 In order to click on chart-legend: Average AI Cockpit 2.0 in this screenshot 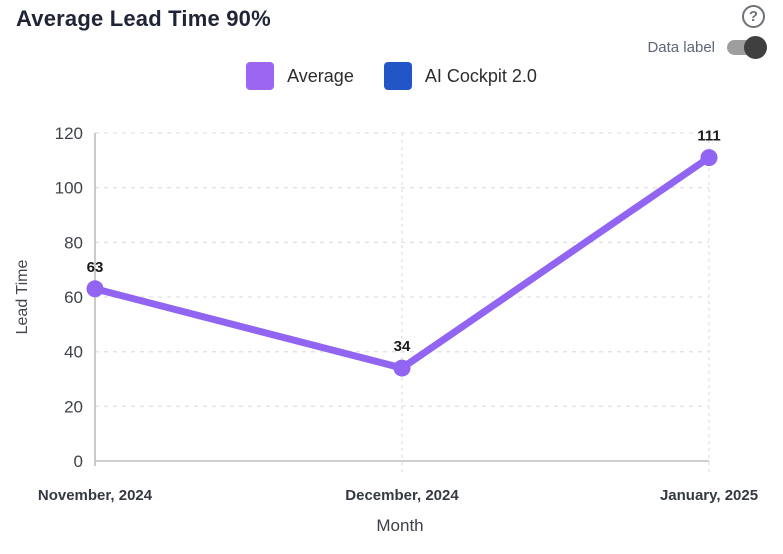, I will do `click(391, 76)`.